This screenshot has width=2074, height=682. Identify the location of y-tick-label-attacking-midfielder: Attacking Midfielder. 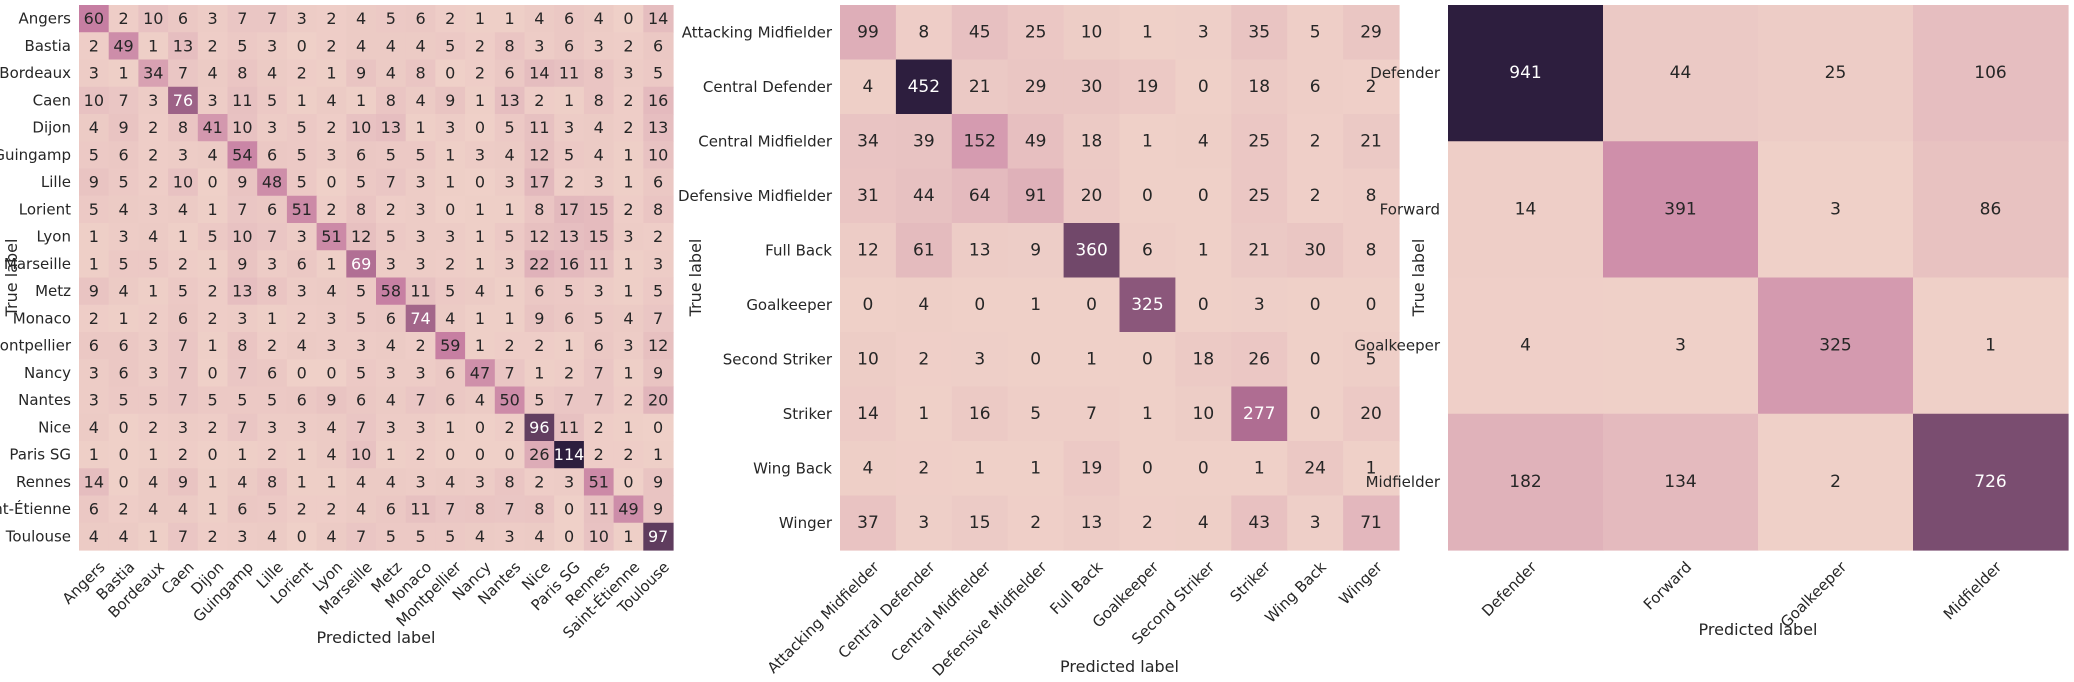
(757, 32).